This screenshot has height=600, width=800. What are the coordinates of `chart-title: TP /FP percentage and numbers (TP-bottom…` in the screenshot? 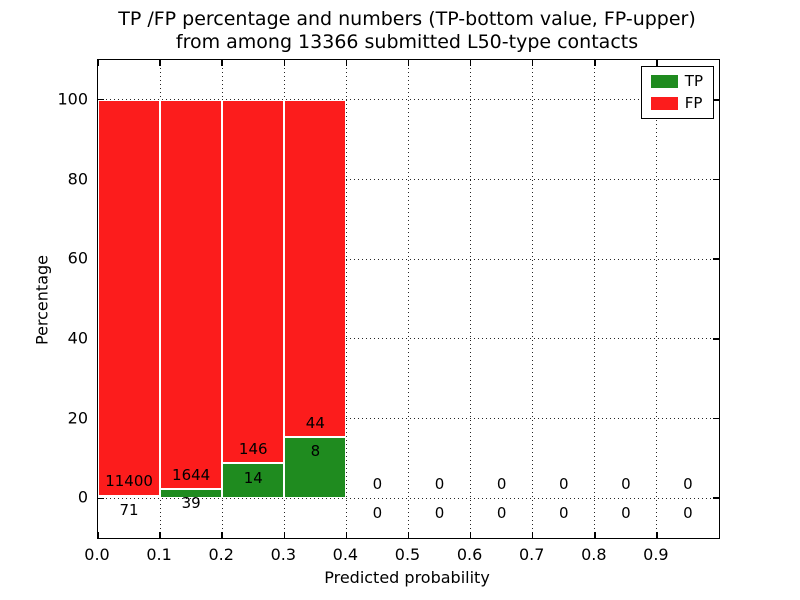 It's located at (407, 31).